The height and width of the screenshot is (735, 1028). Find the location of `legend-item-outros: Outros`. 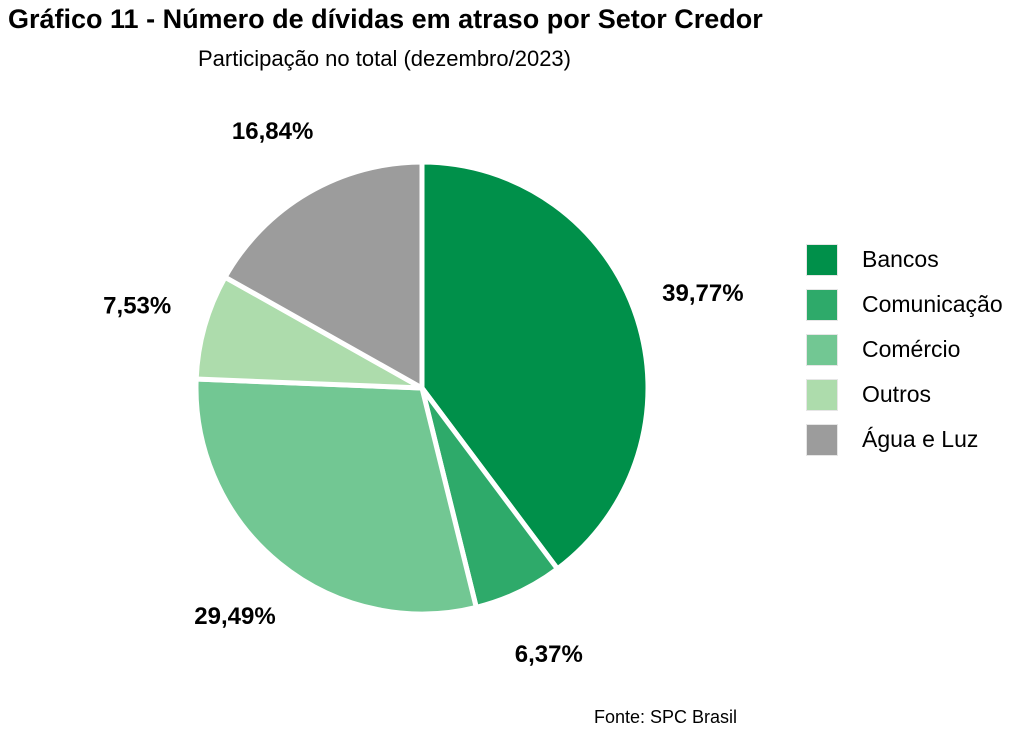

legend-item-outros: Outros is located at coordinates (904, 394).